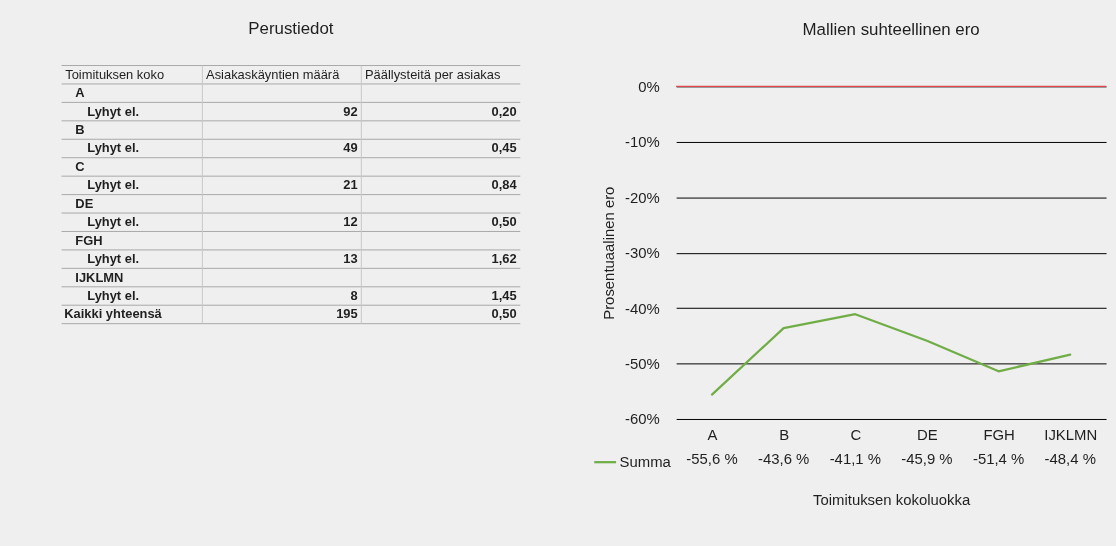 The height and width of the screenshot is (546, 1116). What do you see at coordinates (113, 314) in the screenshot?
I see `category-label: Kaikki yhteensä` at bounding box center [113, 314].